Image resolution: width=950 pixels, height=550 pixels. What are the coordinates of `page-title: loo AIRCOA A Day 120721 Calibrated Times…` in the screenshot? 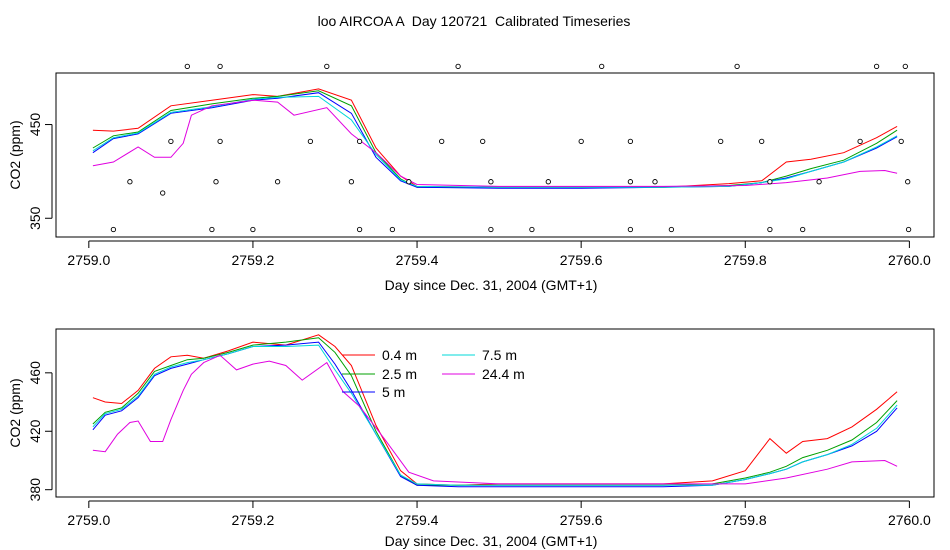 It's located at (474, 21).